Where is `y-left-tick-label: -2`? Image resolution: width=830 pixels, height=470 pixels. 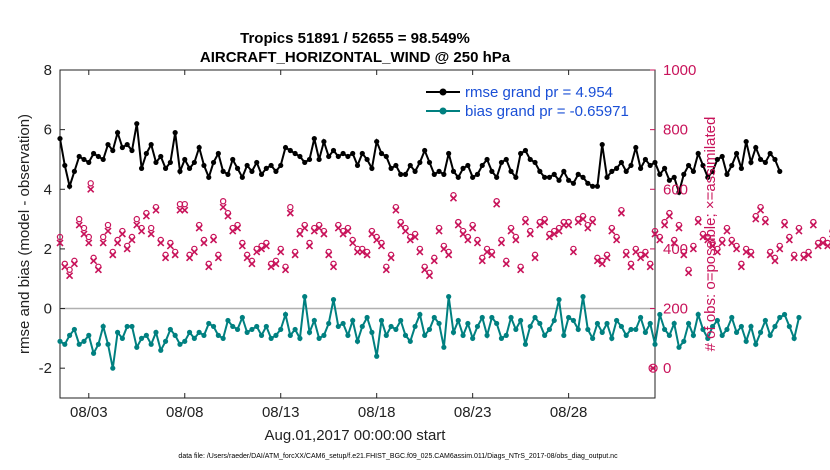
y-left-tick-label: -2 is located at coordinates (45, 368).